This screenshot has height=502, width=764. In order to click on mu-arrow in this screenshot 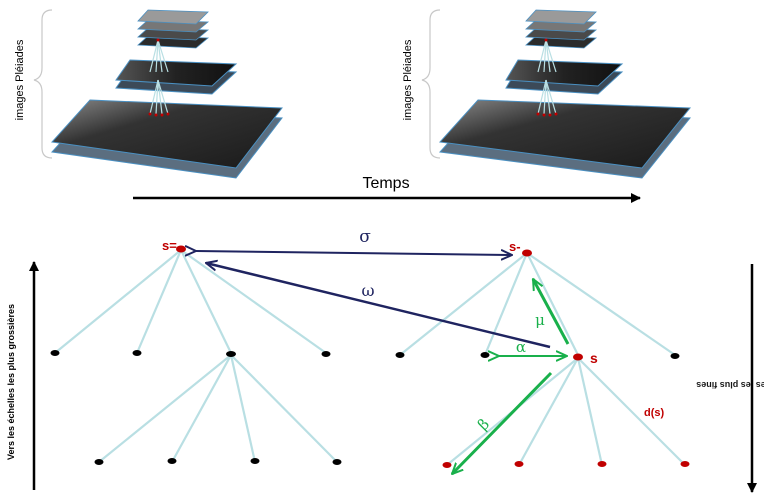, I will do `click(550, 312)`.